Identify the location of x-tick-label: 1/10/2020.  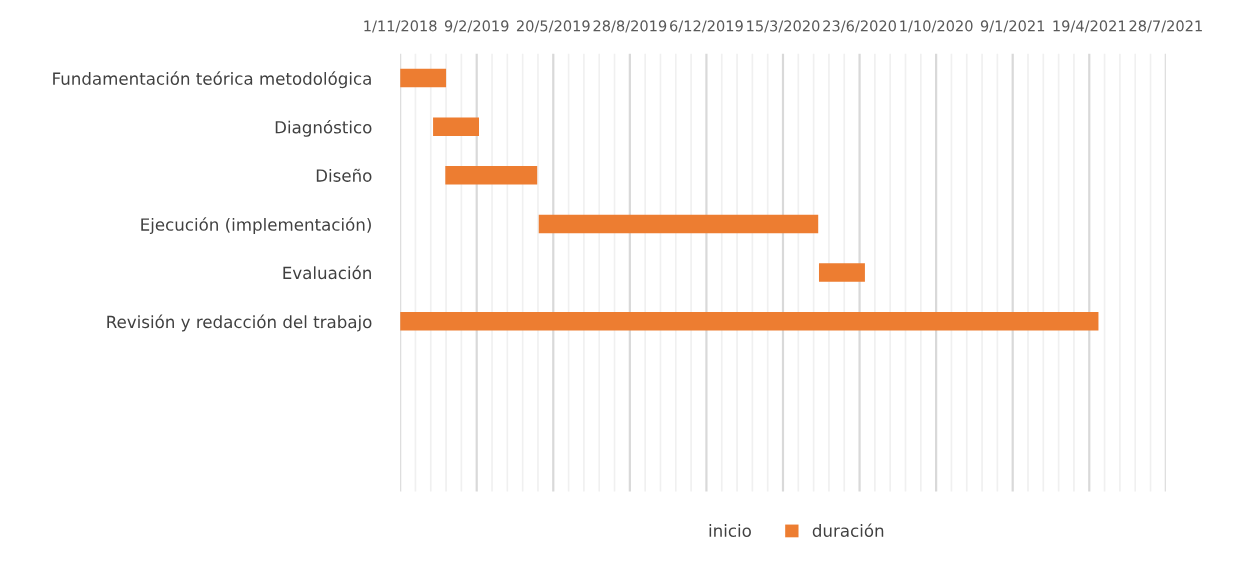
(936, 26).